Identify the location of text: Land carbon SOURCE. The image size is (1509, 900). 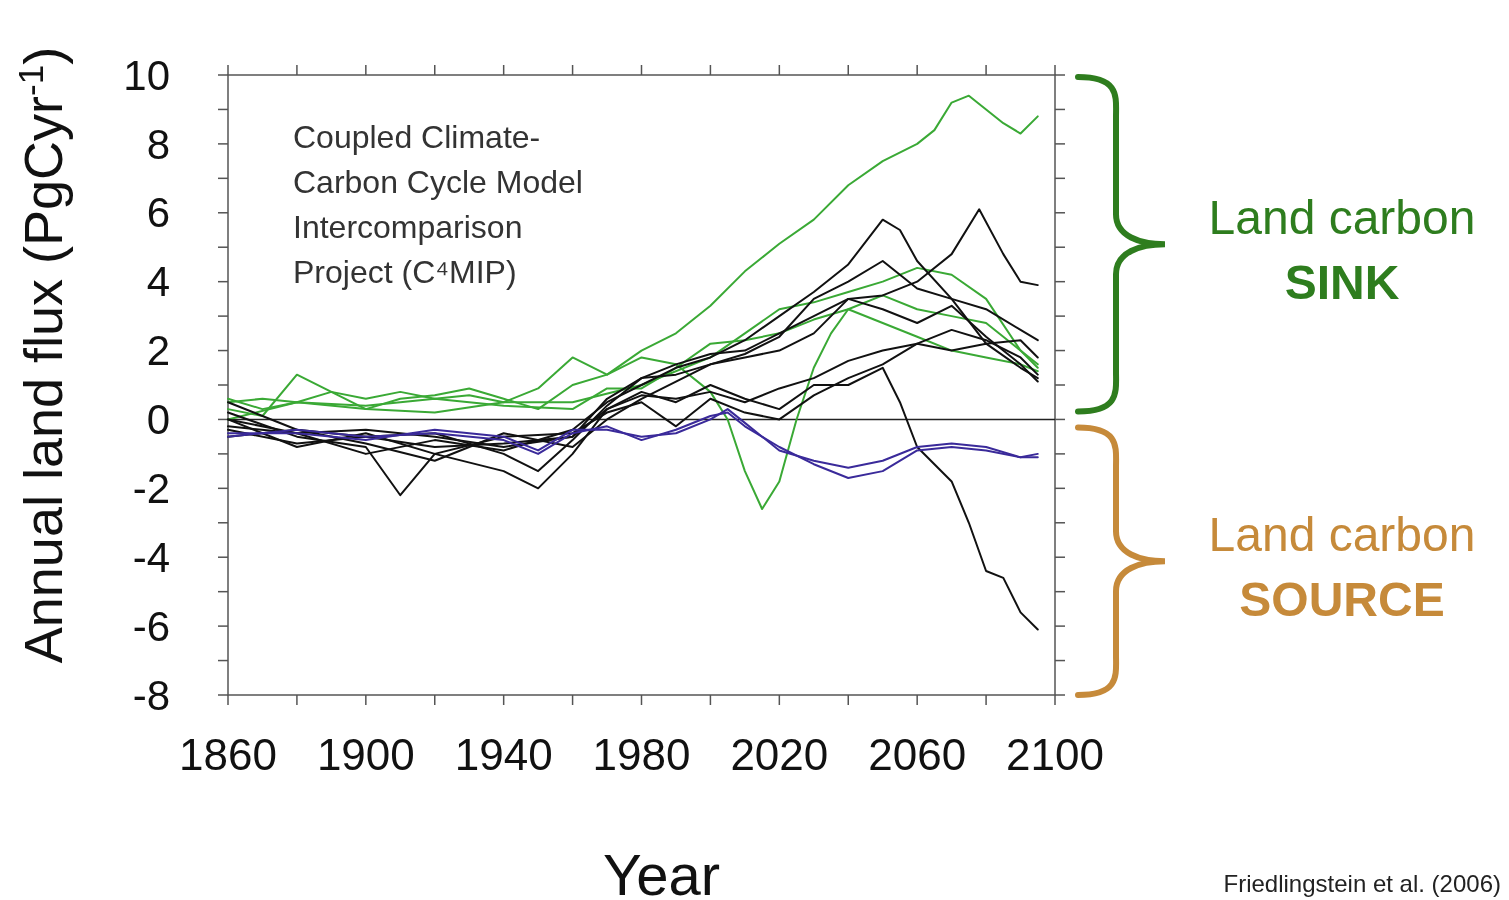
(1342, 567).